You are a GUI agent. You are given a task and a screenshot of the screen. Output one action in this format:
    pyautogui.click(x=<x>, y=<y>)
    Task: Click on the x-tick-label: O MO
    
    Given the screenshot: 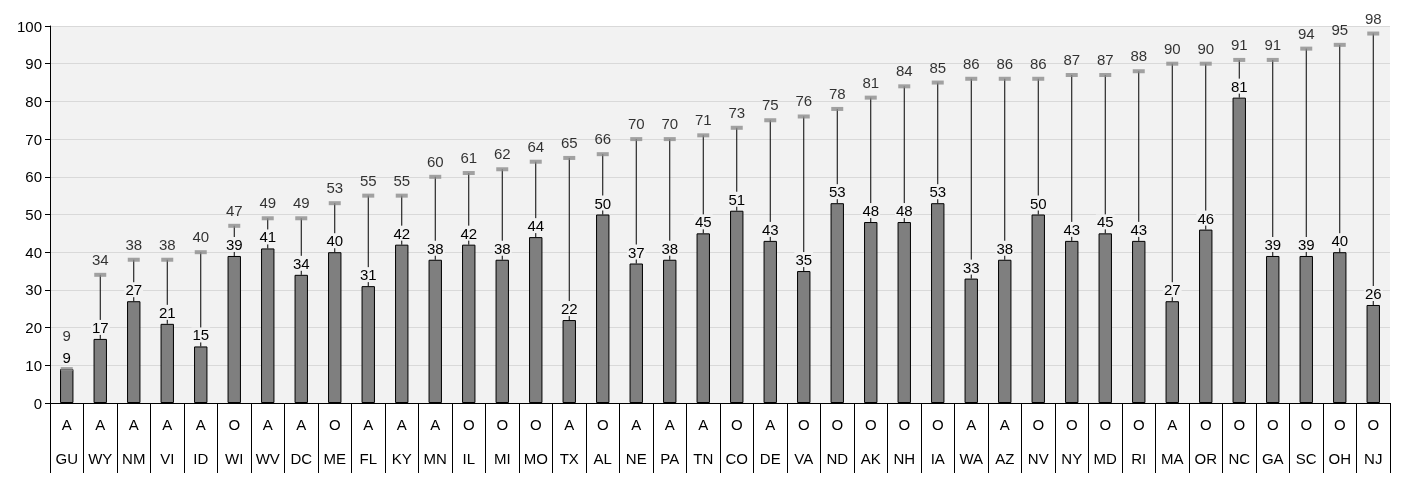 What is the action you would take?
    pyautogui.click(x=535, y=441)
    